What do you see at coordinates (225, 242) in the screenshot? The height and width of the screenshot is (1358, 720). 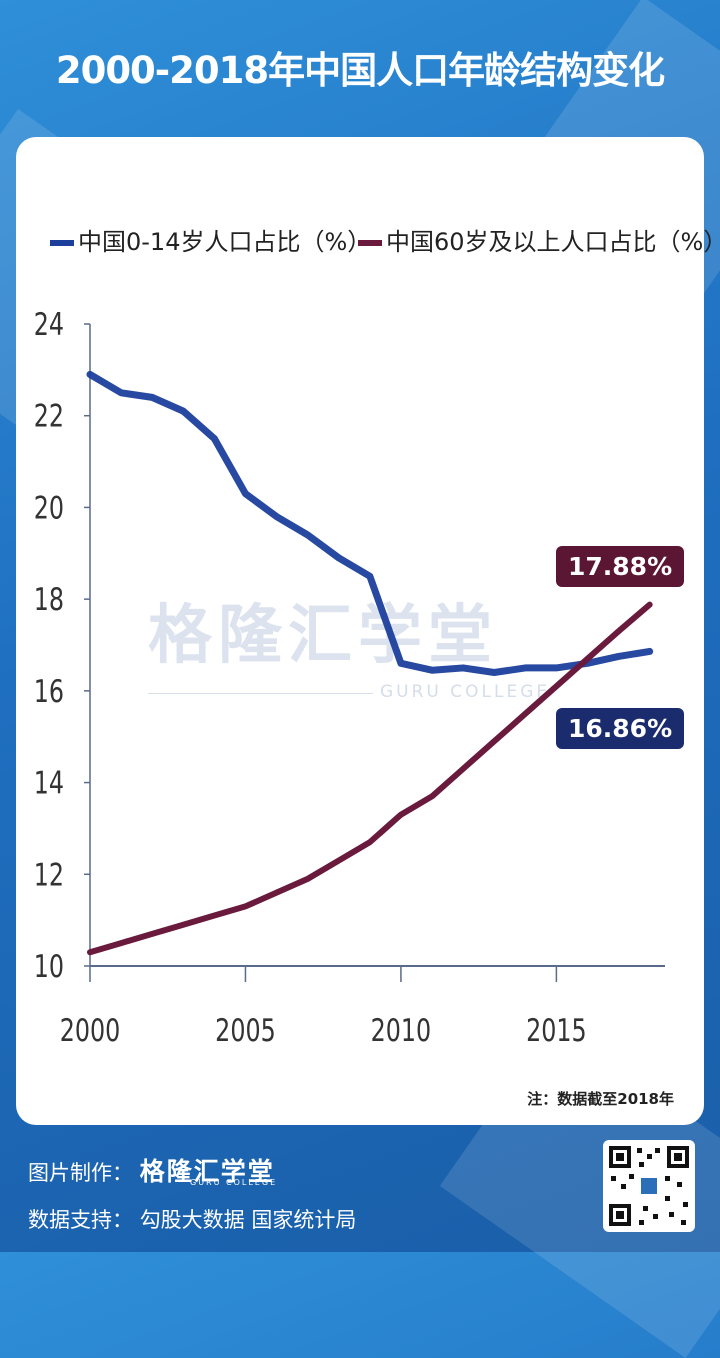 I see `legend-label-youth: 中国0-14岁人口占比（%）` at bounding box center [225, 242].